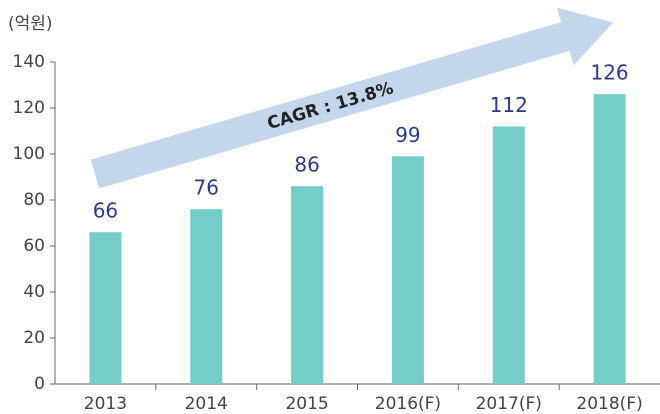 The height and width of the screenshot is (414, 660). What do you see at coordinates (609, 404) in the screenshot?
I see `x-tick-label: 2018(F)` at bounding box center [609, 404].